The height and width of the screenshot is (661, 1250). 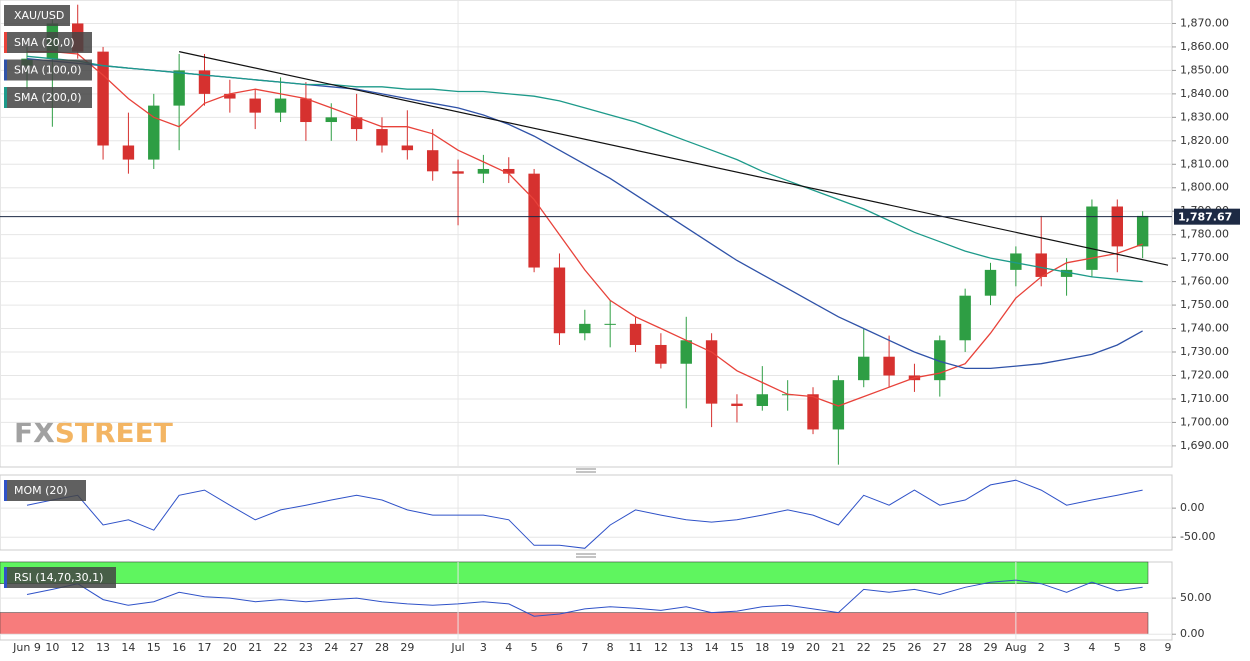 What do you see at coordinates (940, 647) in the screenshot?
I see `x-tick-label: 27` at bounding box center [940, 647].